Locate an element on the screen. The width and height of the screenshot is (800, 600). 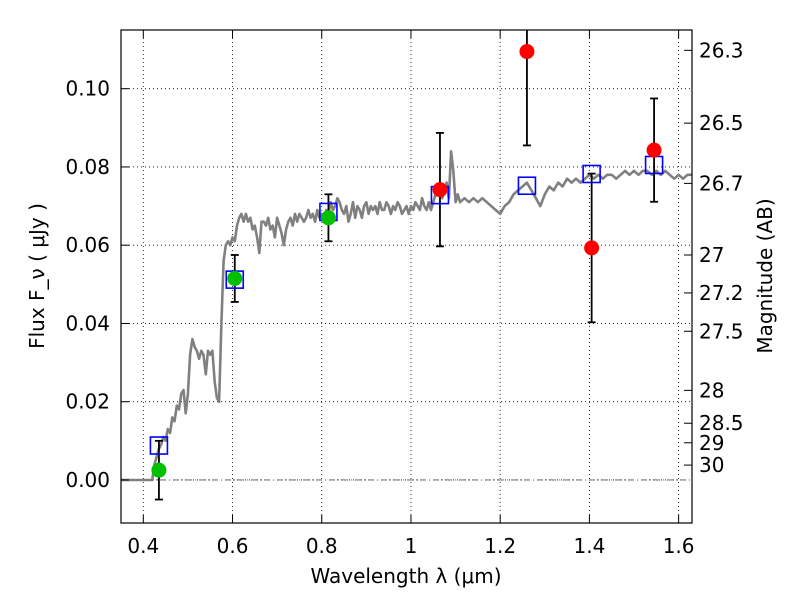
y-tick-label: 0.08 is located at coordinates (87, 167).